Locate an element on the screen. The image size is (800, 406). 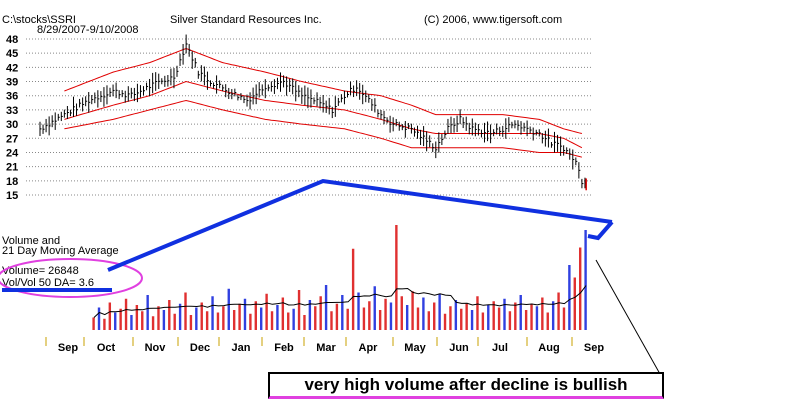
x-tick-label: Aug is located at coordinates (548, 348).